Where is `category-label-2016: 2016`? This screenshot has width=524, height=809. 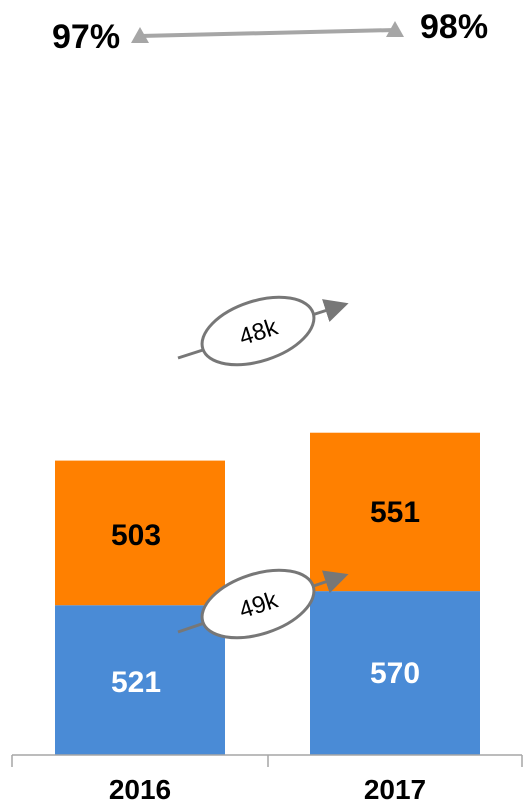 category-label-2016: 2016 is located at coordinates (140, 789).